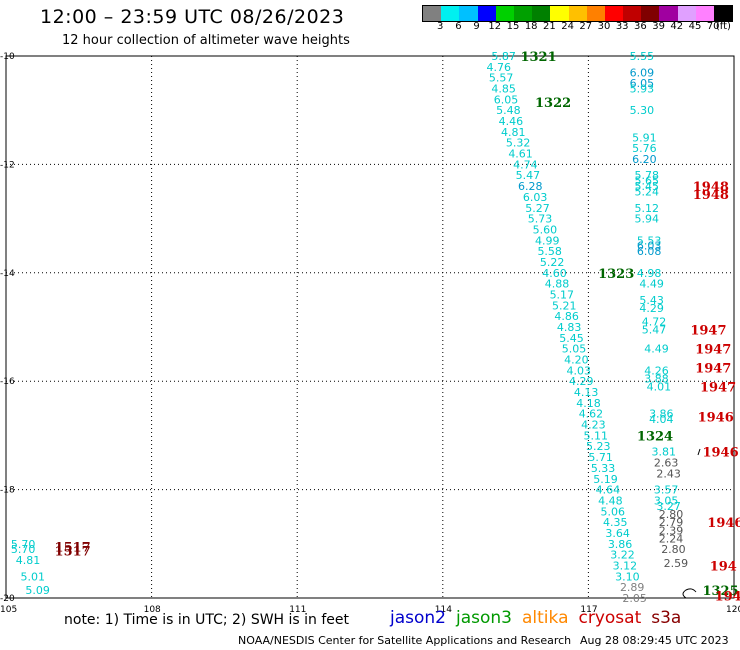 The height and width of the screenshot is (650, 740). Describe the element at coordinates (503, 89) in the screenshot. I see `wave-height-value: 4.85` at that location.